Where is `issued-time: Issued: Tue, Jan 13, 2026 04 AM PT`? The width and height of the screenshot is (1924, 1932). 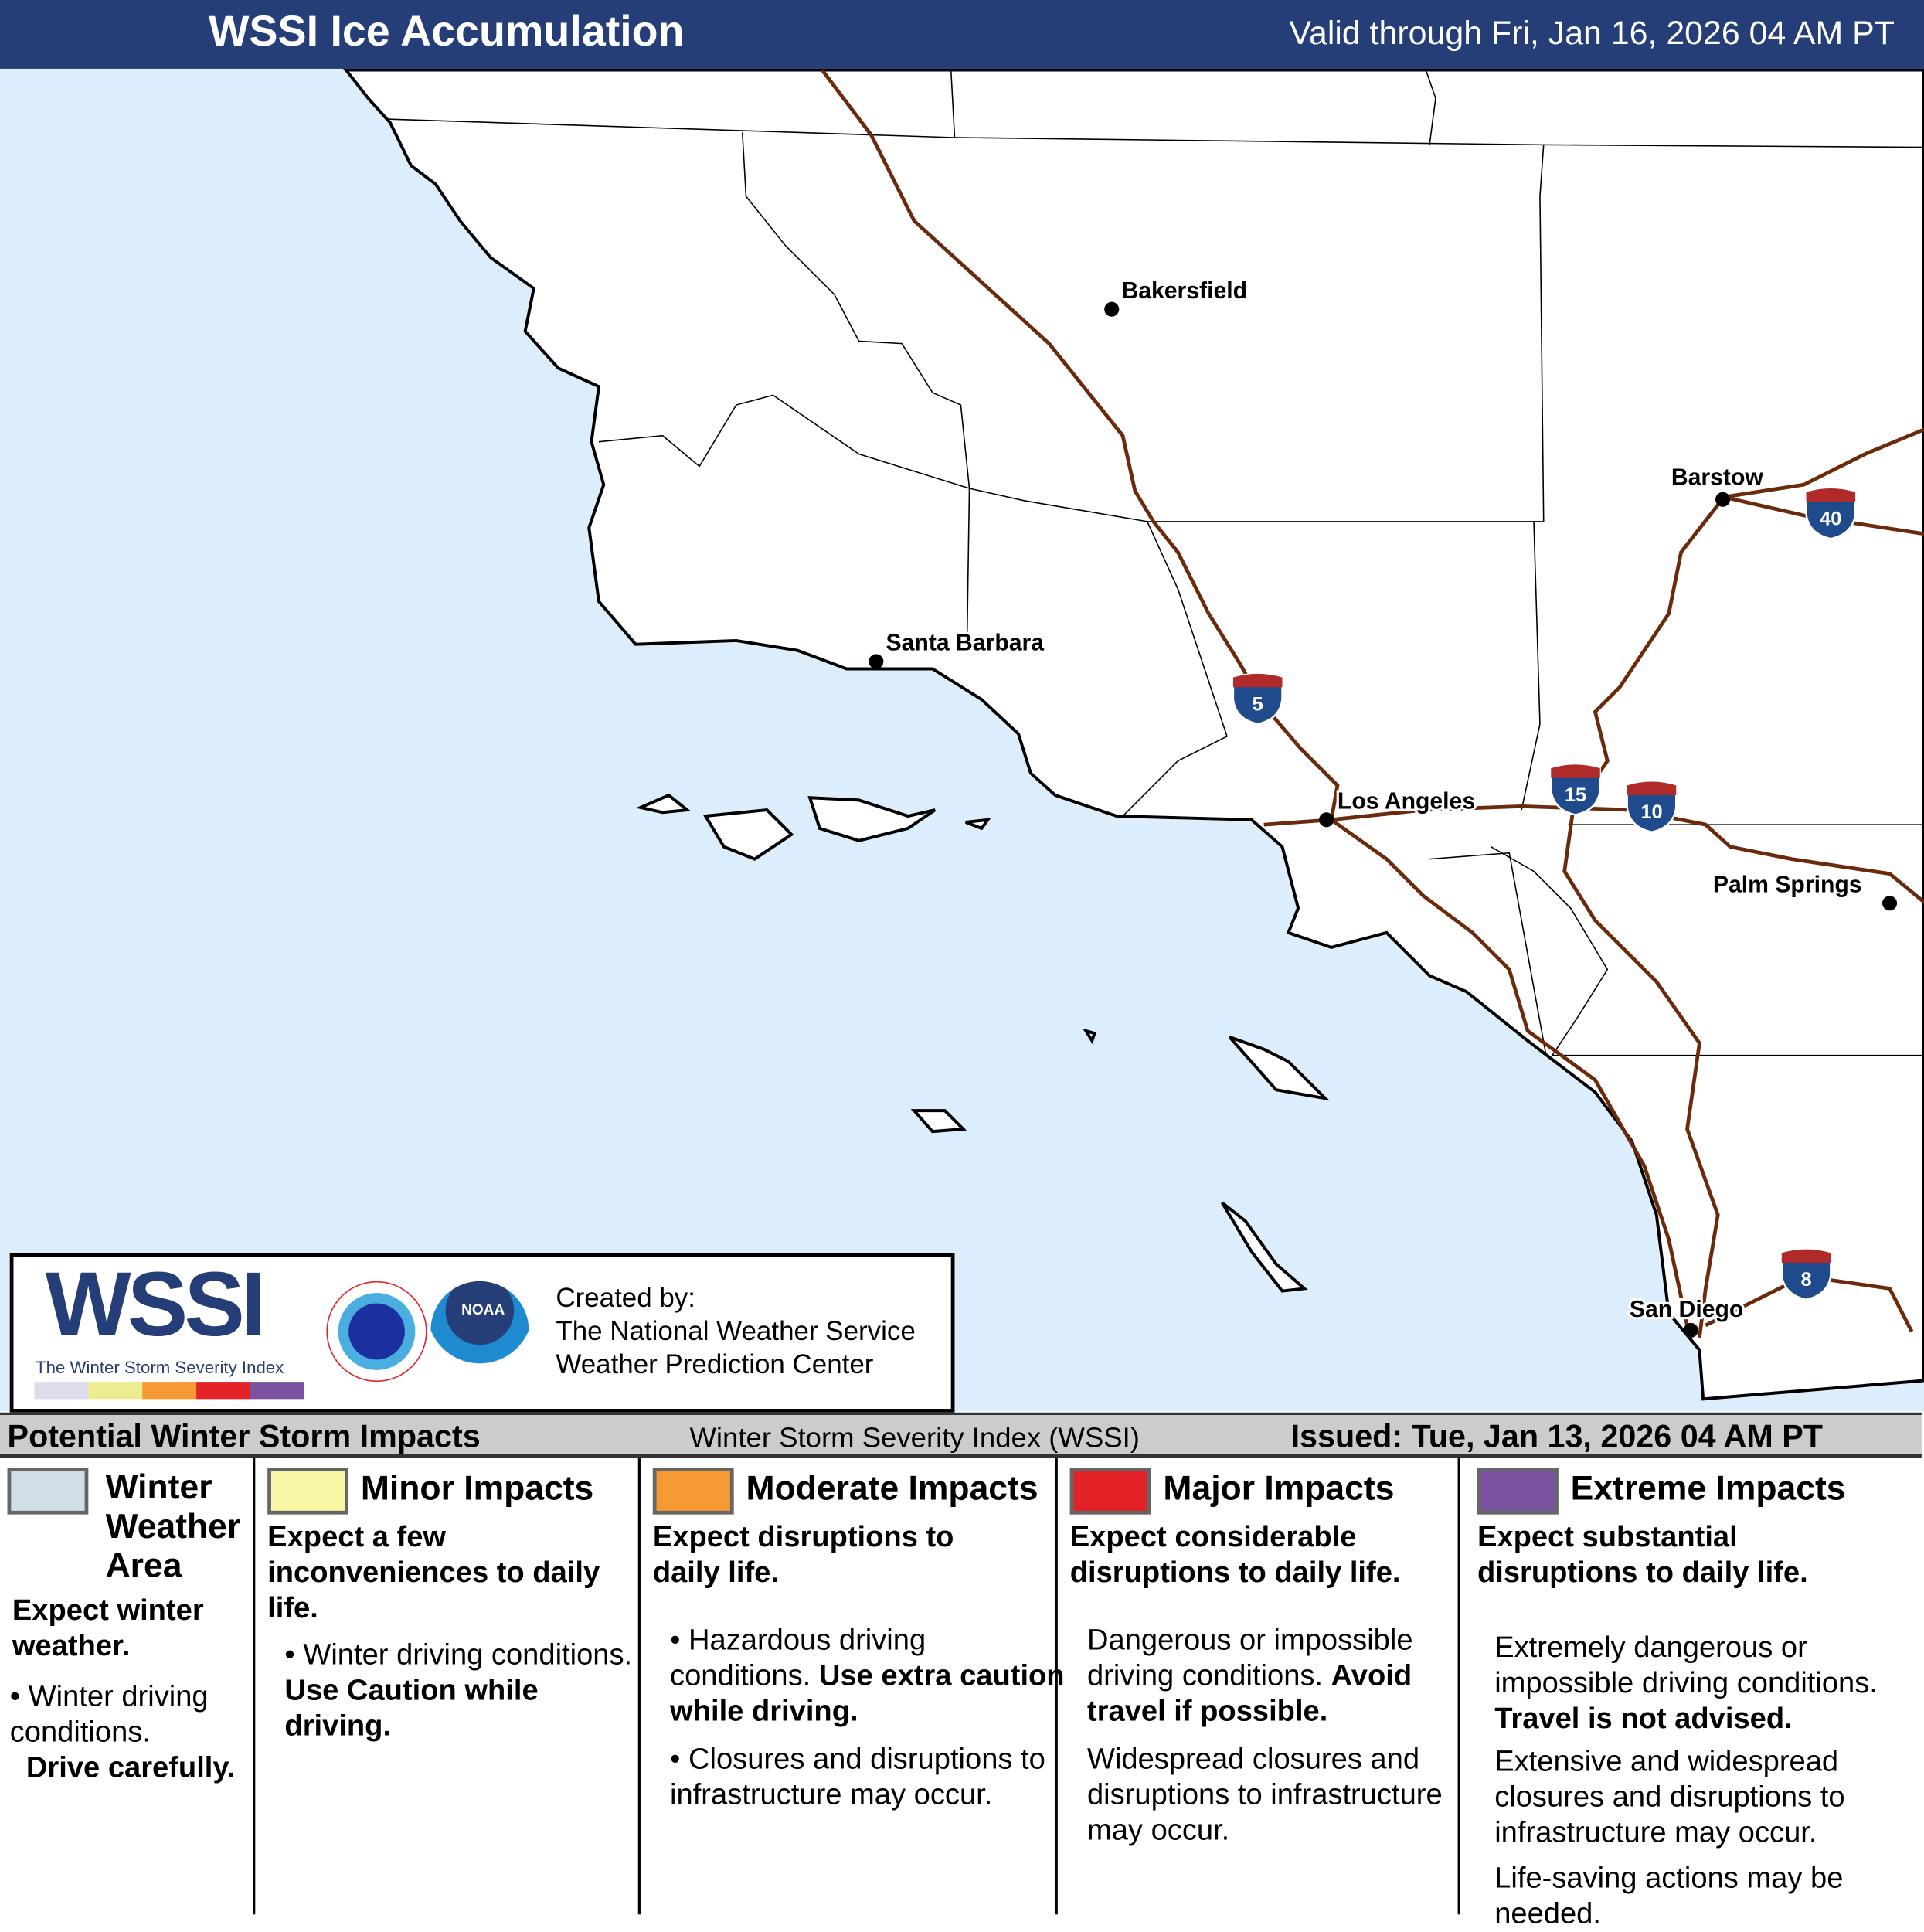
issued-time: Issued: Tue, Jan 13, 2026 04 AM PT is located at coordinates (1557, 1435).